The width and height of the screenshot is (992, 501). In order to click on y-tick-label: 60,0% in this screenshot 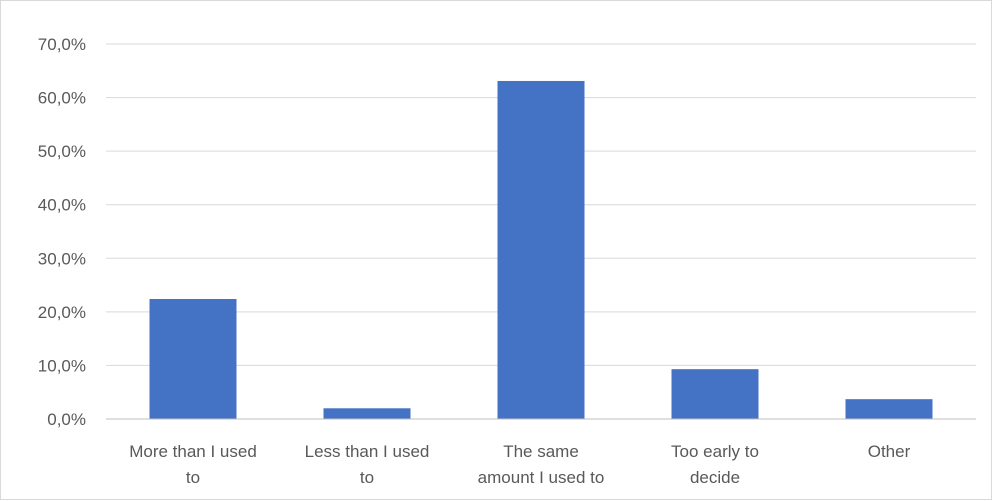, I will do `click(62, 98)`.